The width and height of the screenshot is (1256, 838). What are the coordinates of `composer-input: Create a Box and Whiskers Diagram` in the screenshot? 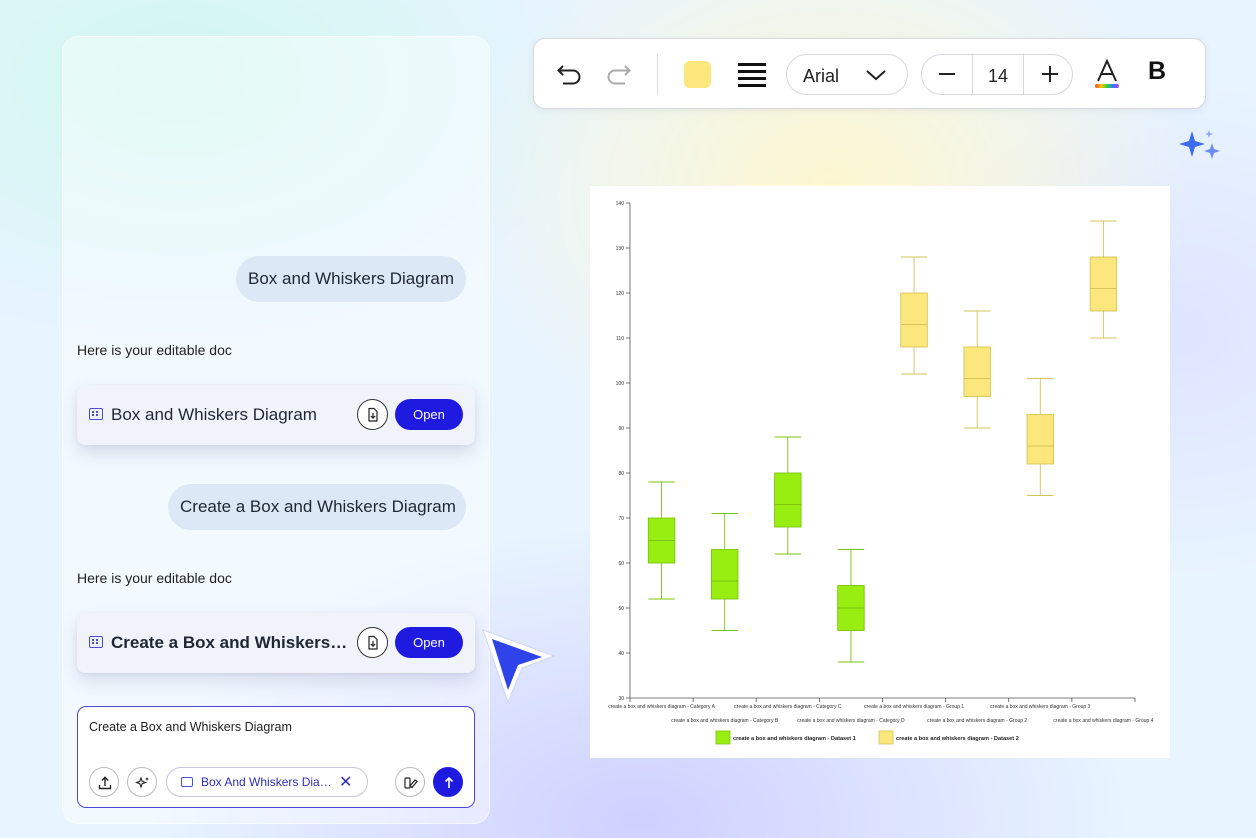 It's located at (190, 727).